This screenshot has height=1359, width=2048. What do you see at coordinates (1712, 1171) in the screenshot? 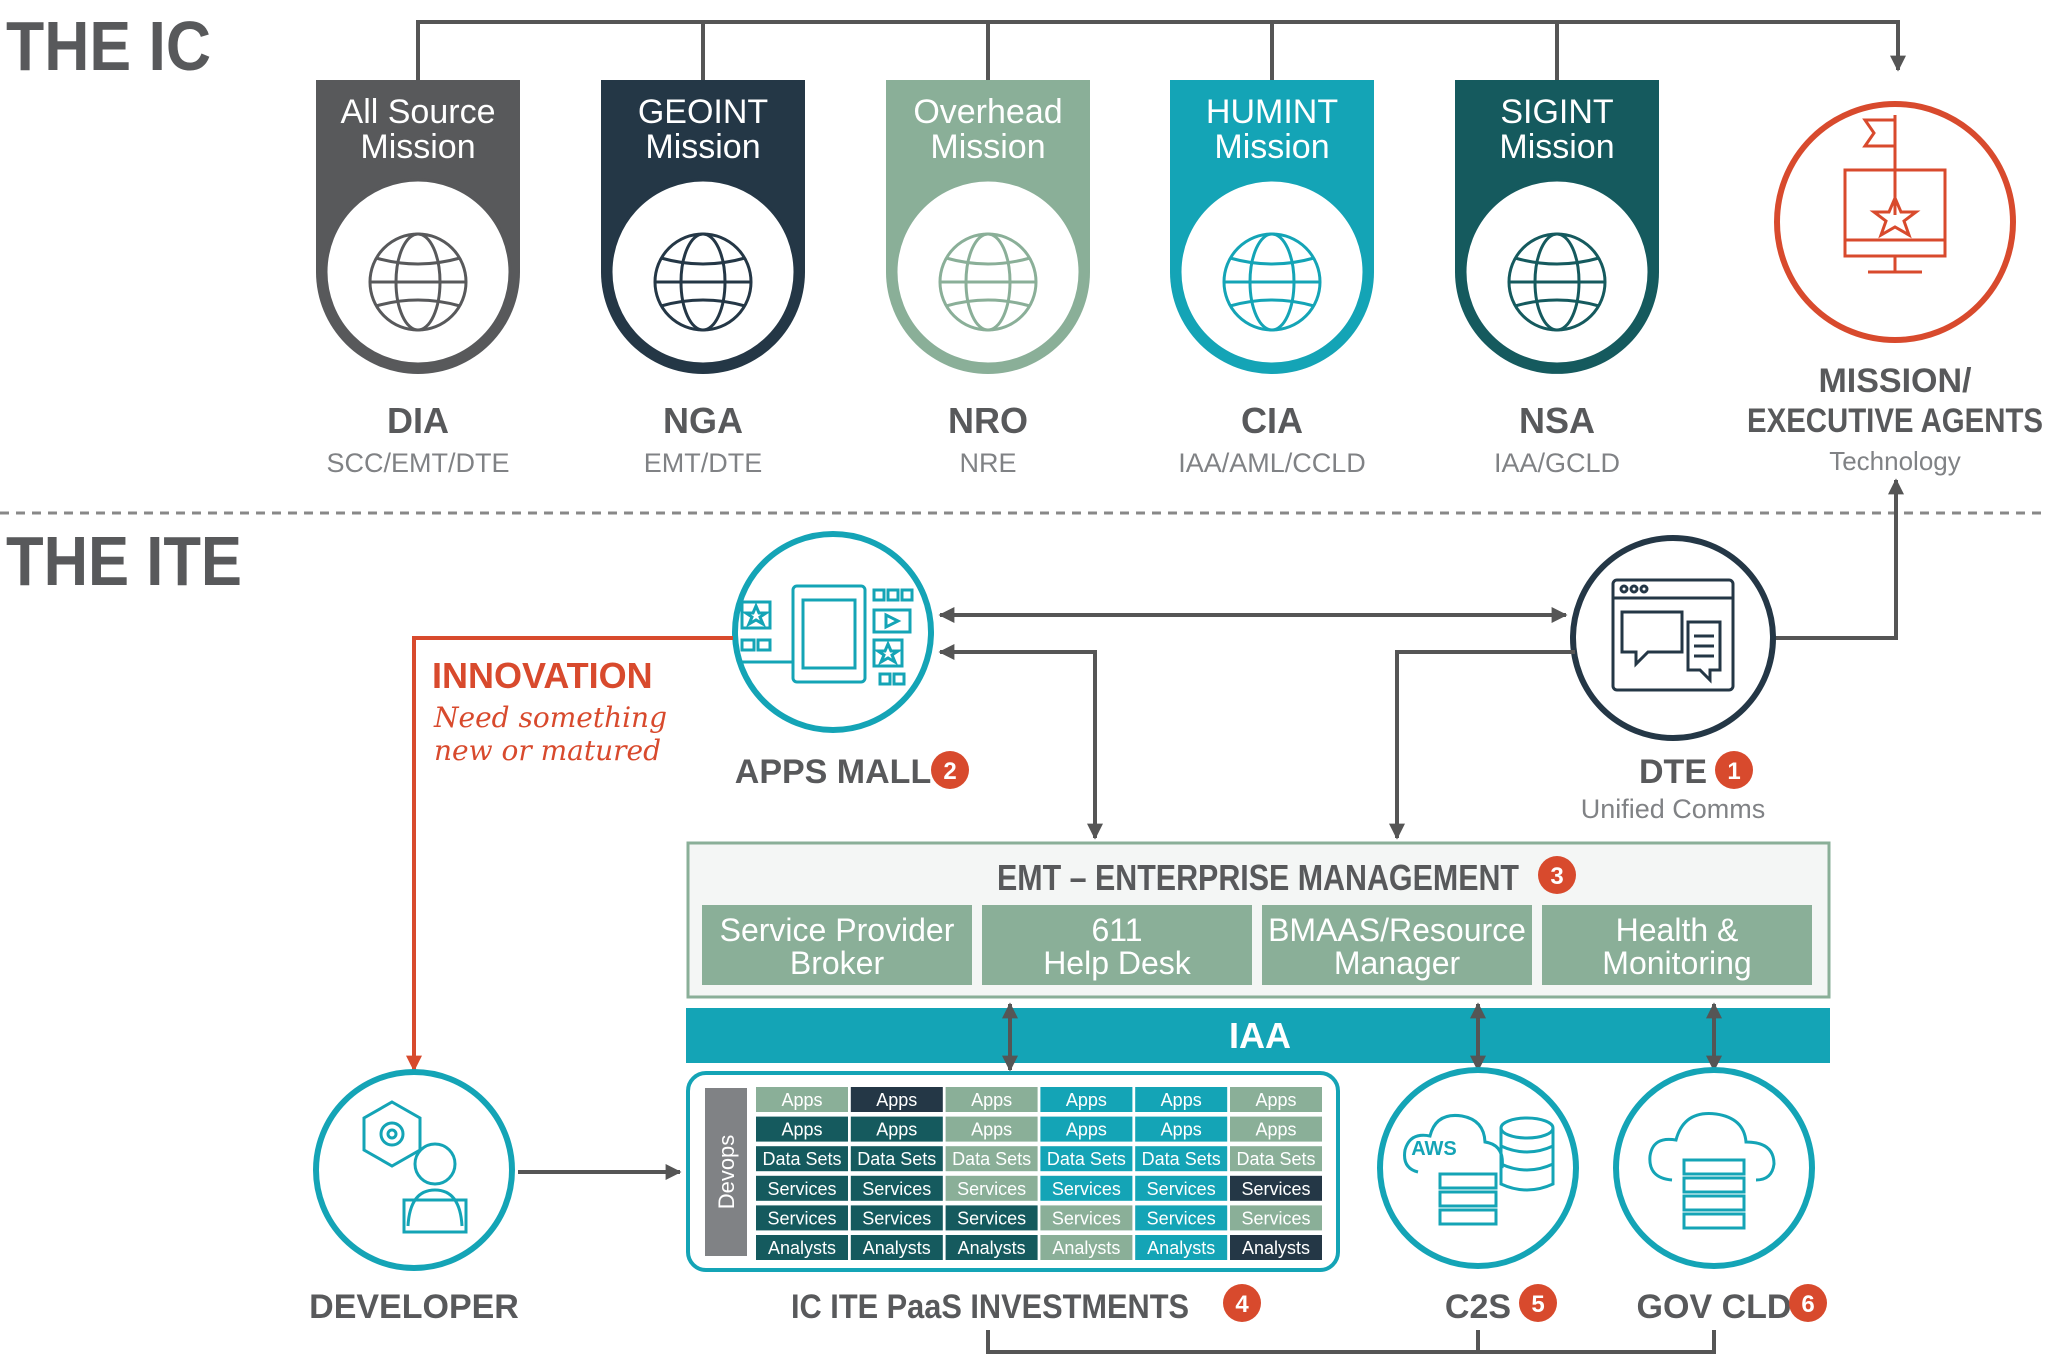
I see `gov-cloud-server-icon` at bounding box center [1712, 1171].